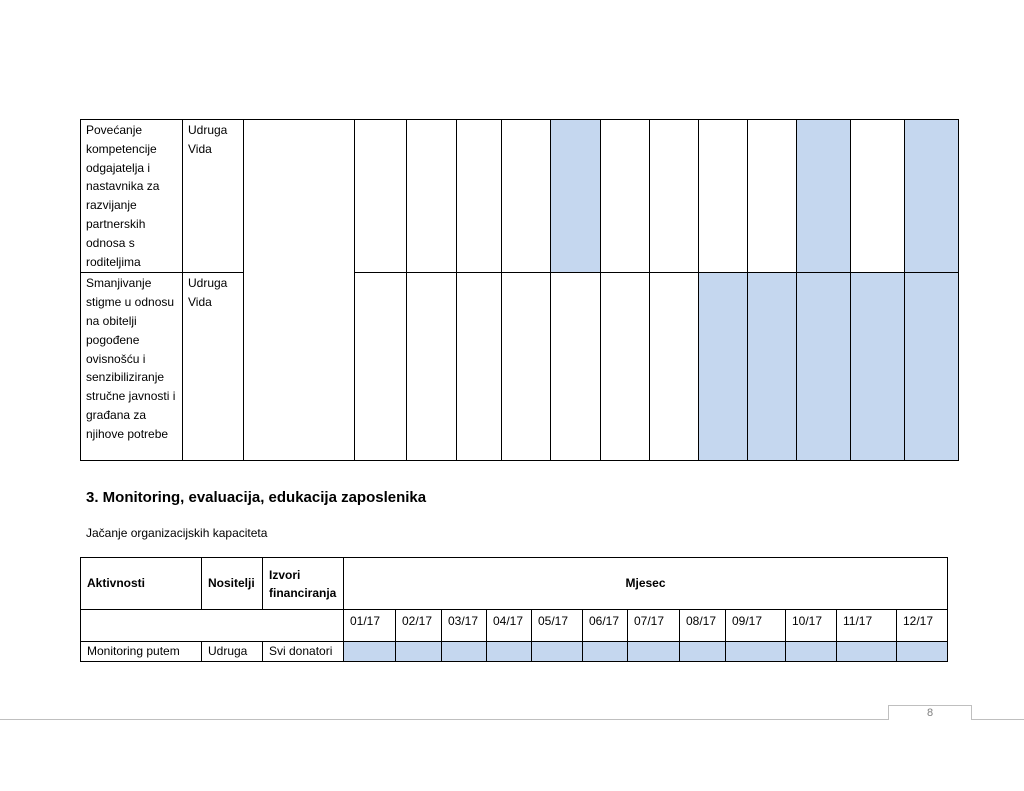 This screenshot has height=791, width=1024. Describe the element at coordinates (557, 625) in the screenshot. I see `month-label: 05/17` at that location.